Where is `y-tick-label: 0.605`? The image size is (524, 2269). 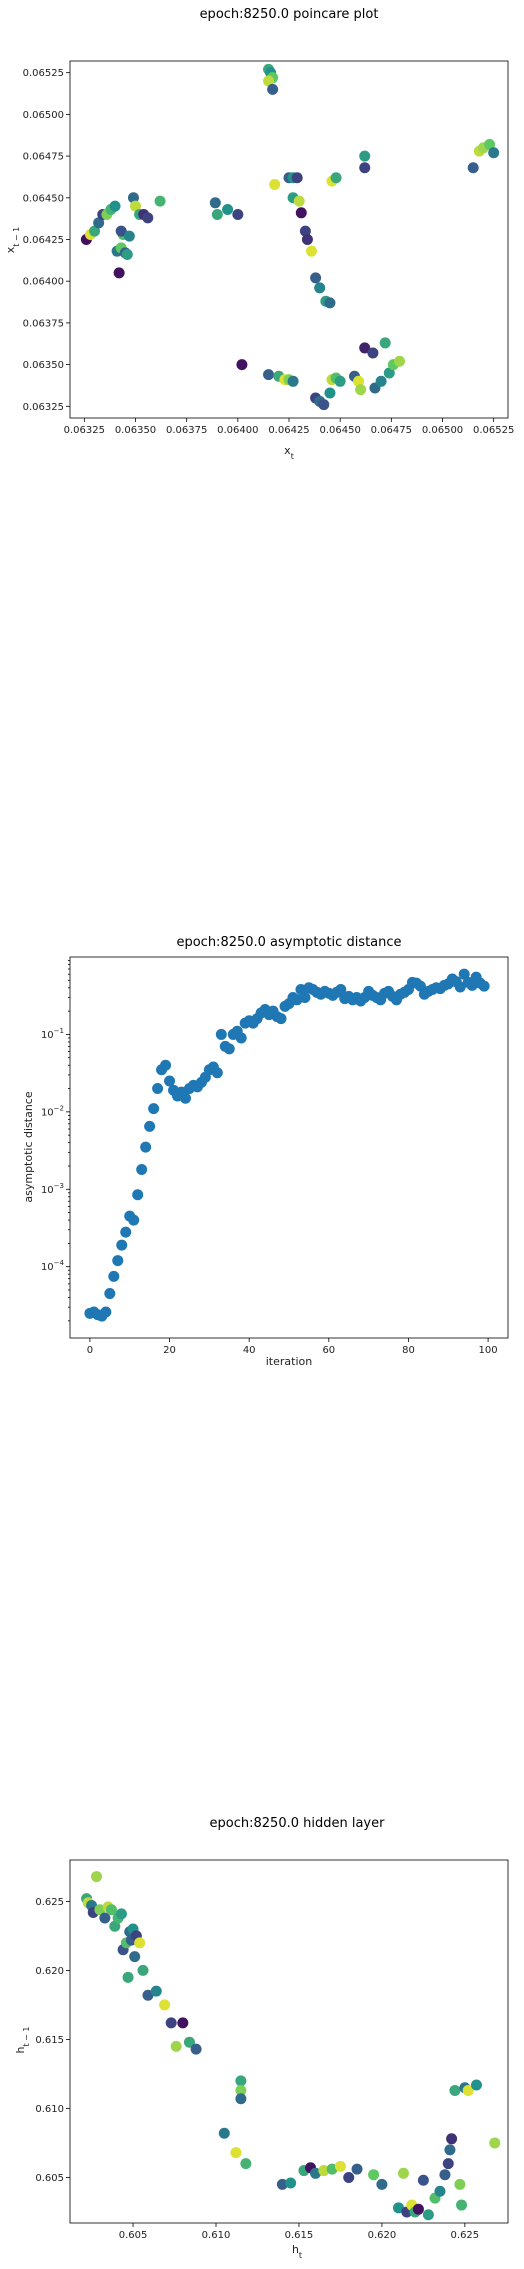
y-tick-label: 0.605 is located at coordinates (49, 2178).